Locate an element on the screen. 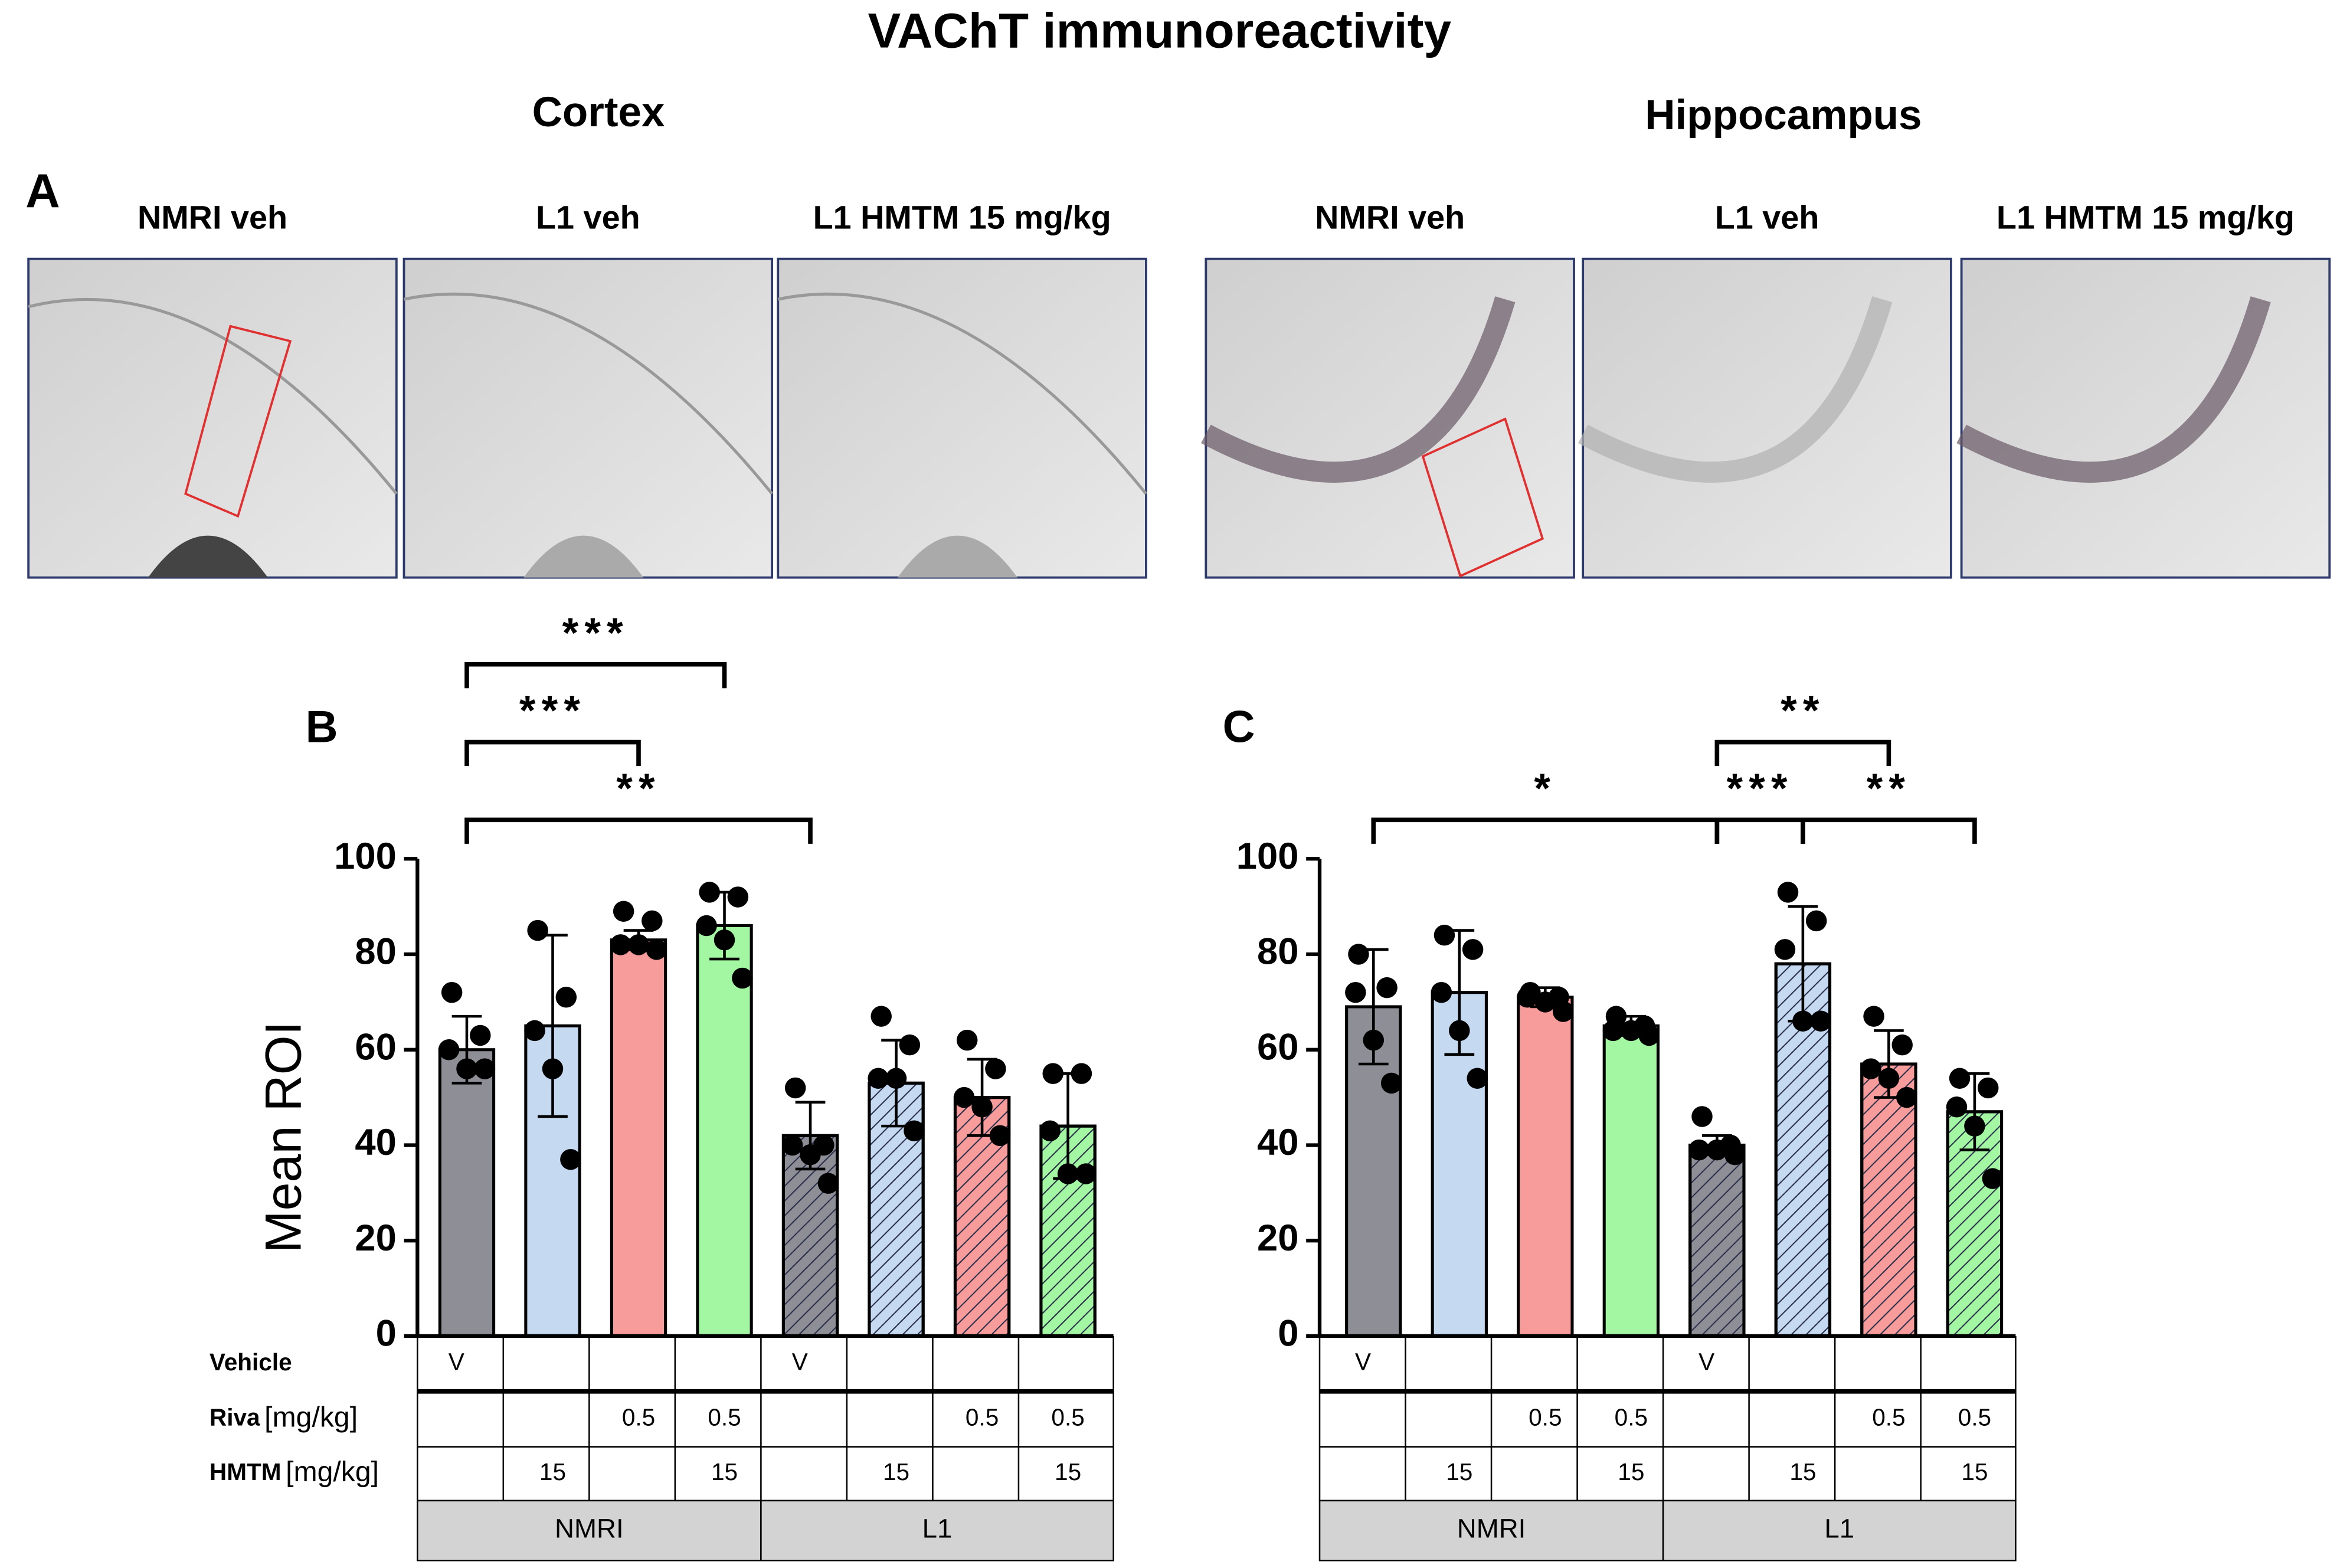 The image size is (2340, 1568). region-title: Hippocampus is located at coordinates (1783, 115).